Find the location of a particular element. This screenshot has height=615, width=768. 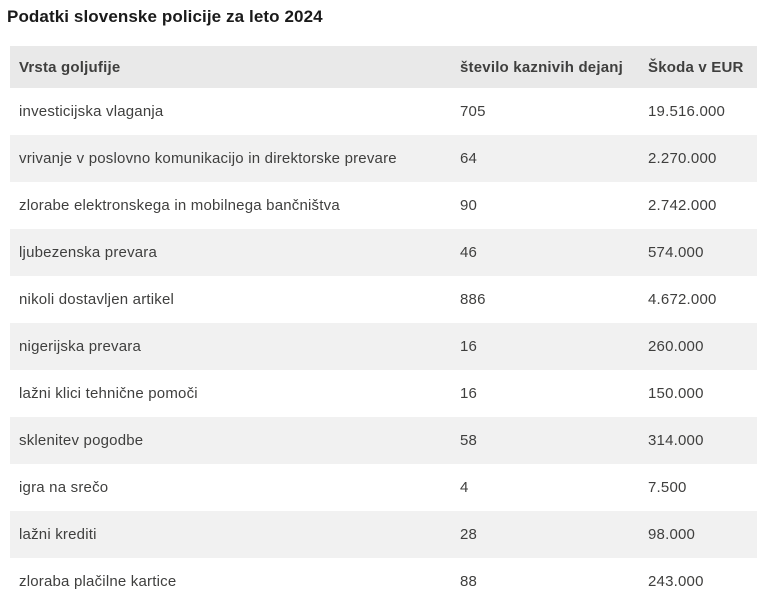

cell-skoda-v-eur: 4.672.000 is located at coordinates (682, 299).